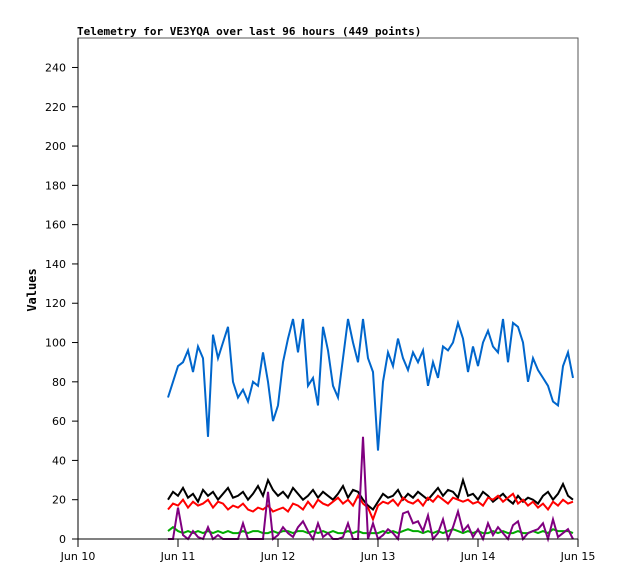 The width and height of the screenshot is (618, 579). Describe the element at coordinates (78, 556) in the screenshot. I see `x-tick-label: Jun 10` at that location.